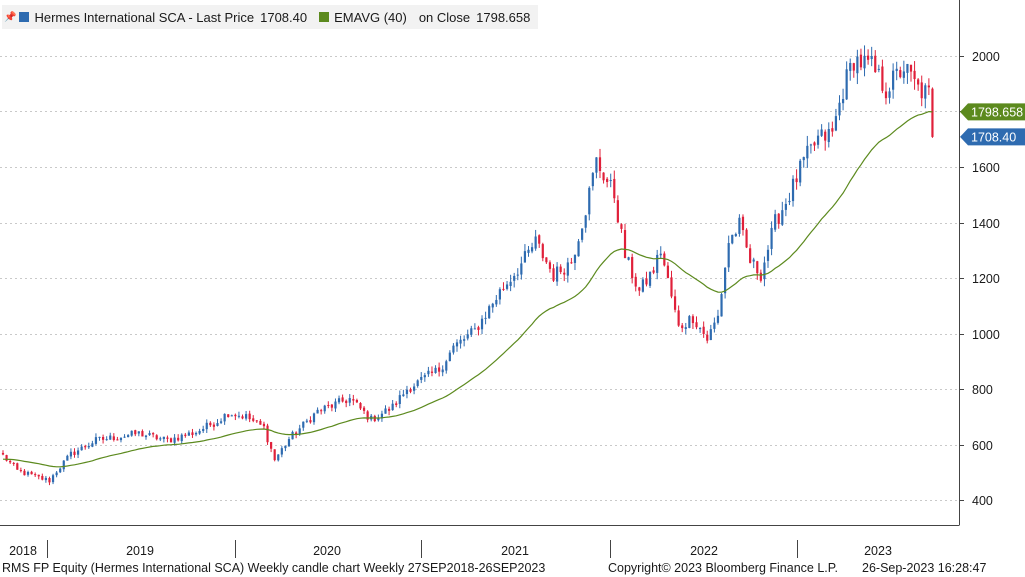 The height and width of the screenshot is (577, 1025). What do you see at coordinates (986, 279) in the screenshot?
I see `y-tick-label: 1200` at bounding box center [986, 279].